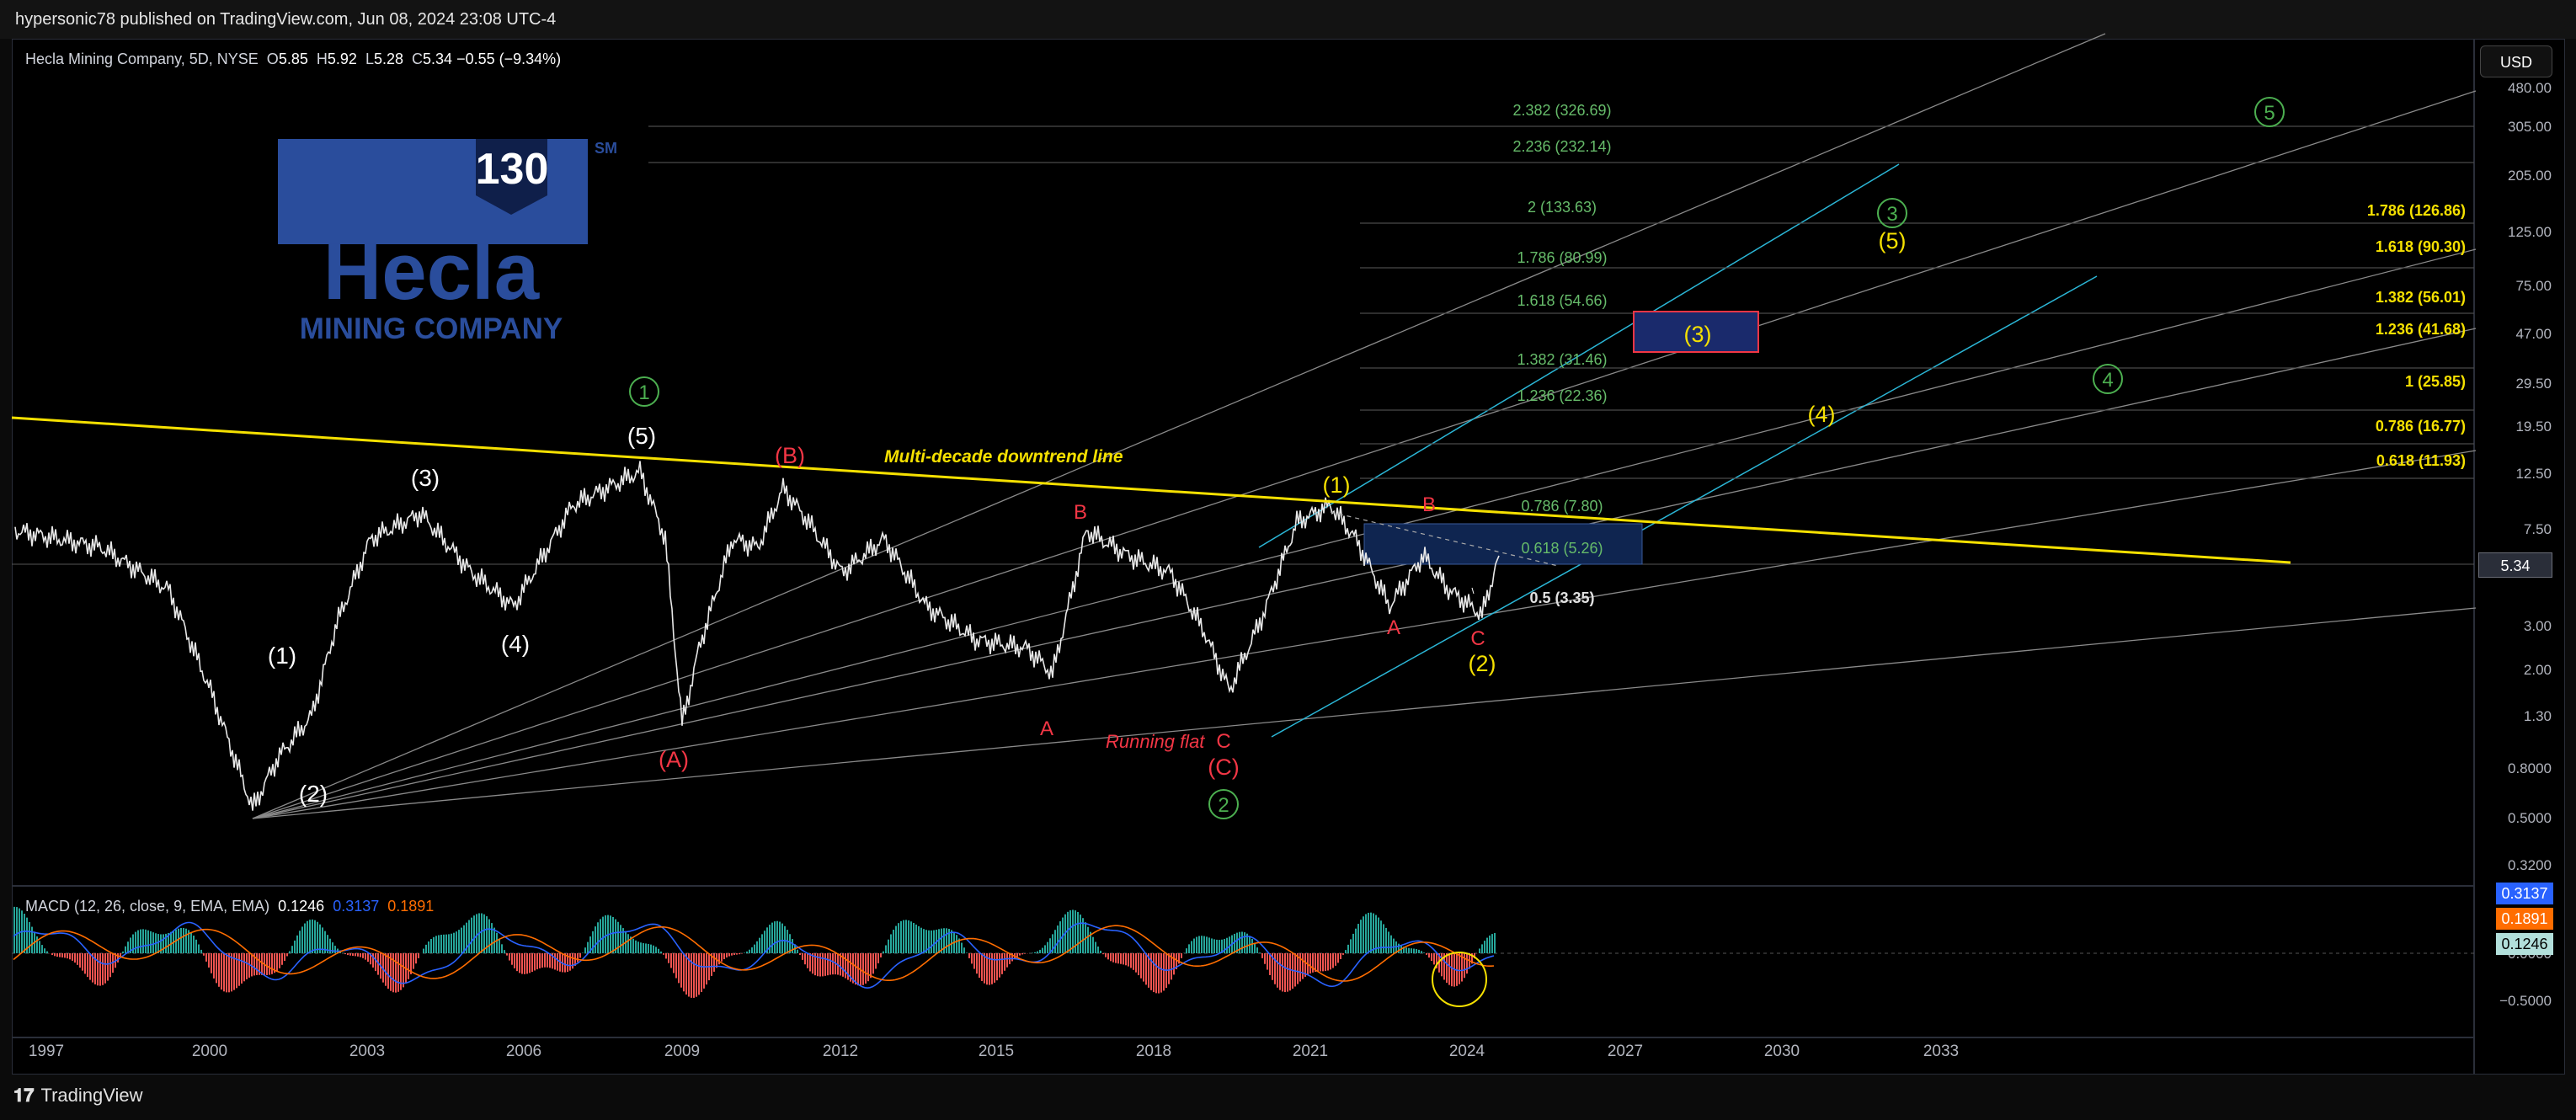  I want to click on wave-green-5: 5, so click(2269, 113).